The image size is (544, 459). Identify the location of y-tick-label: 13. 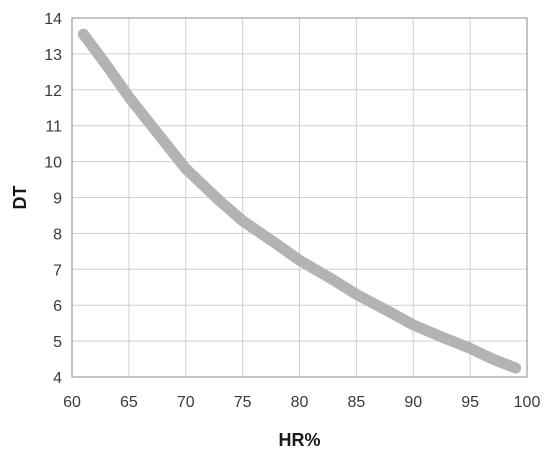
(53, 55).